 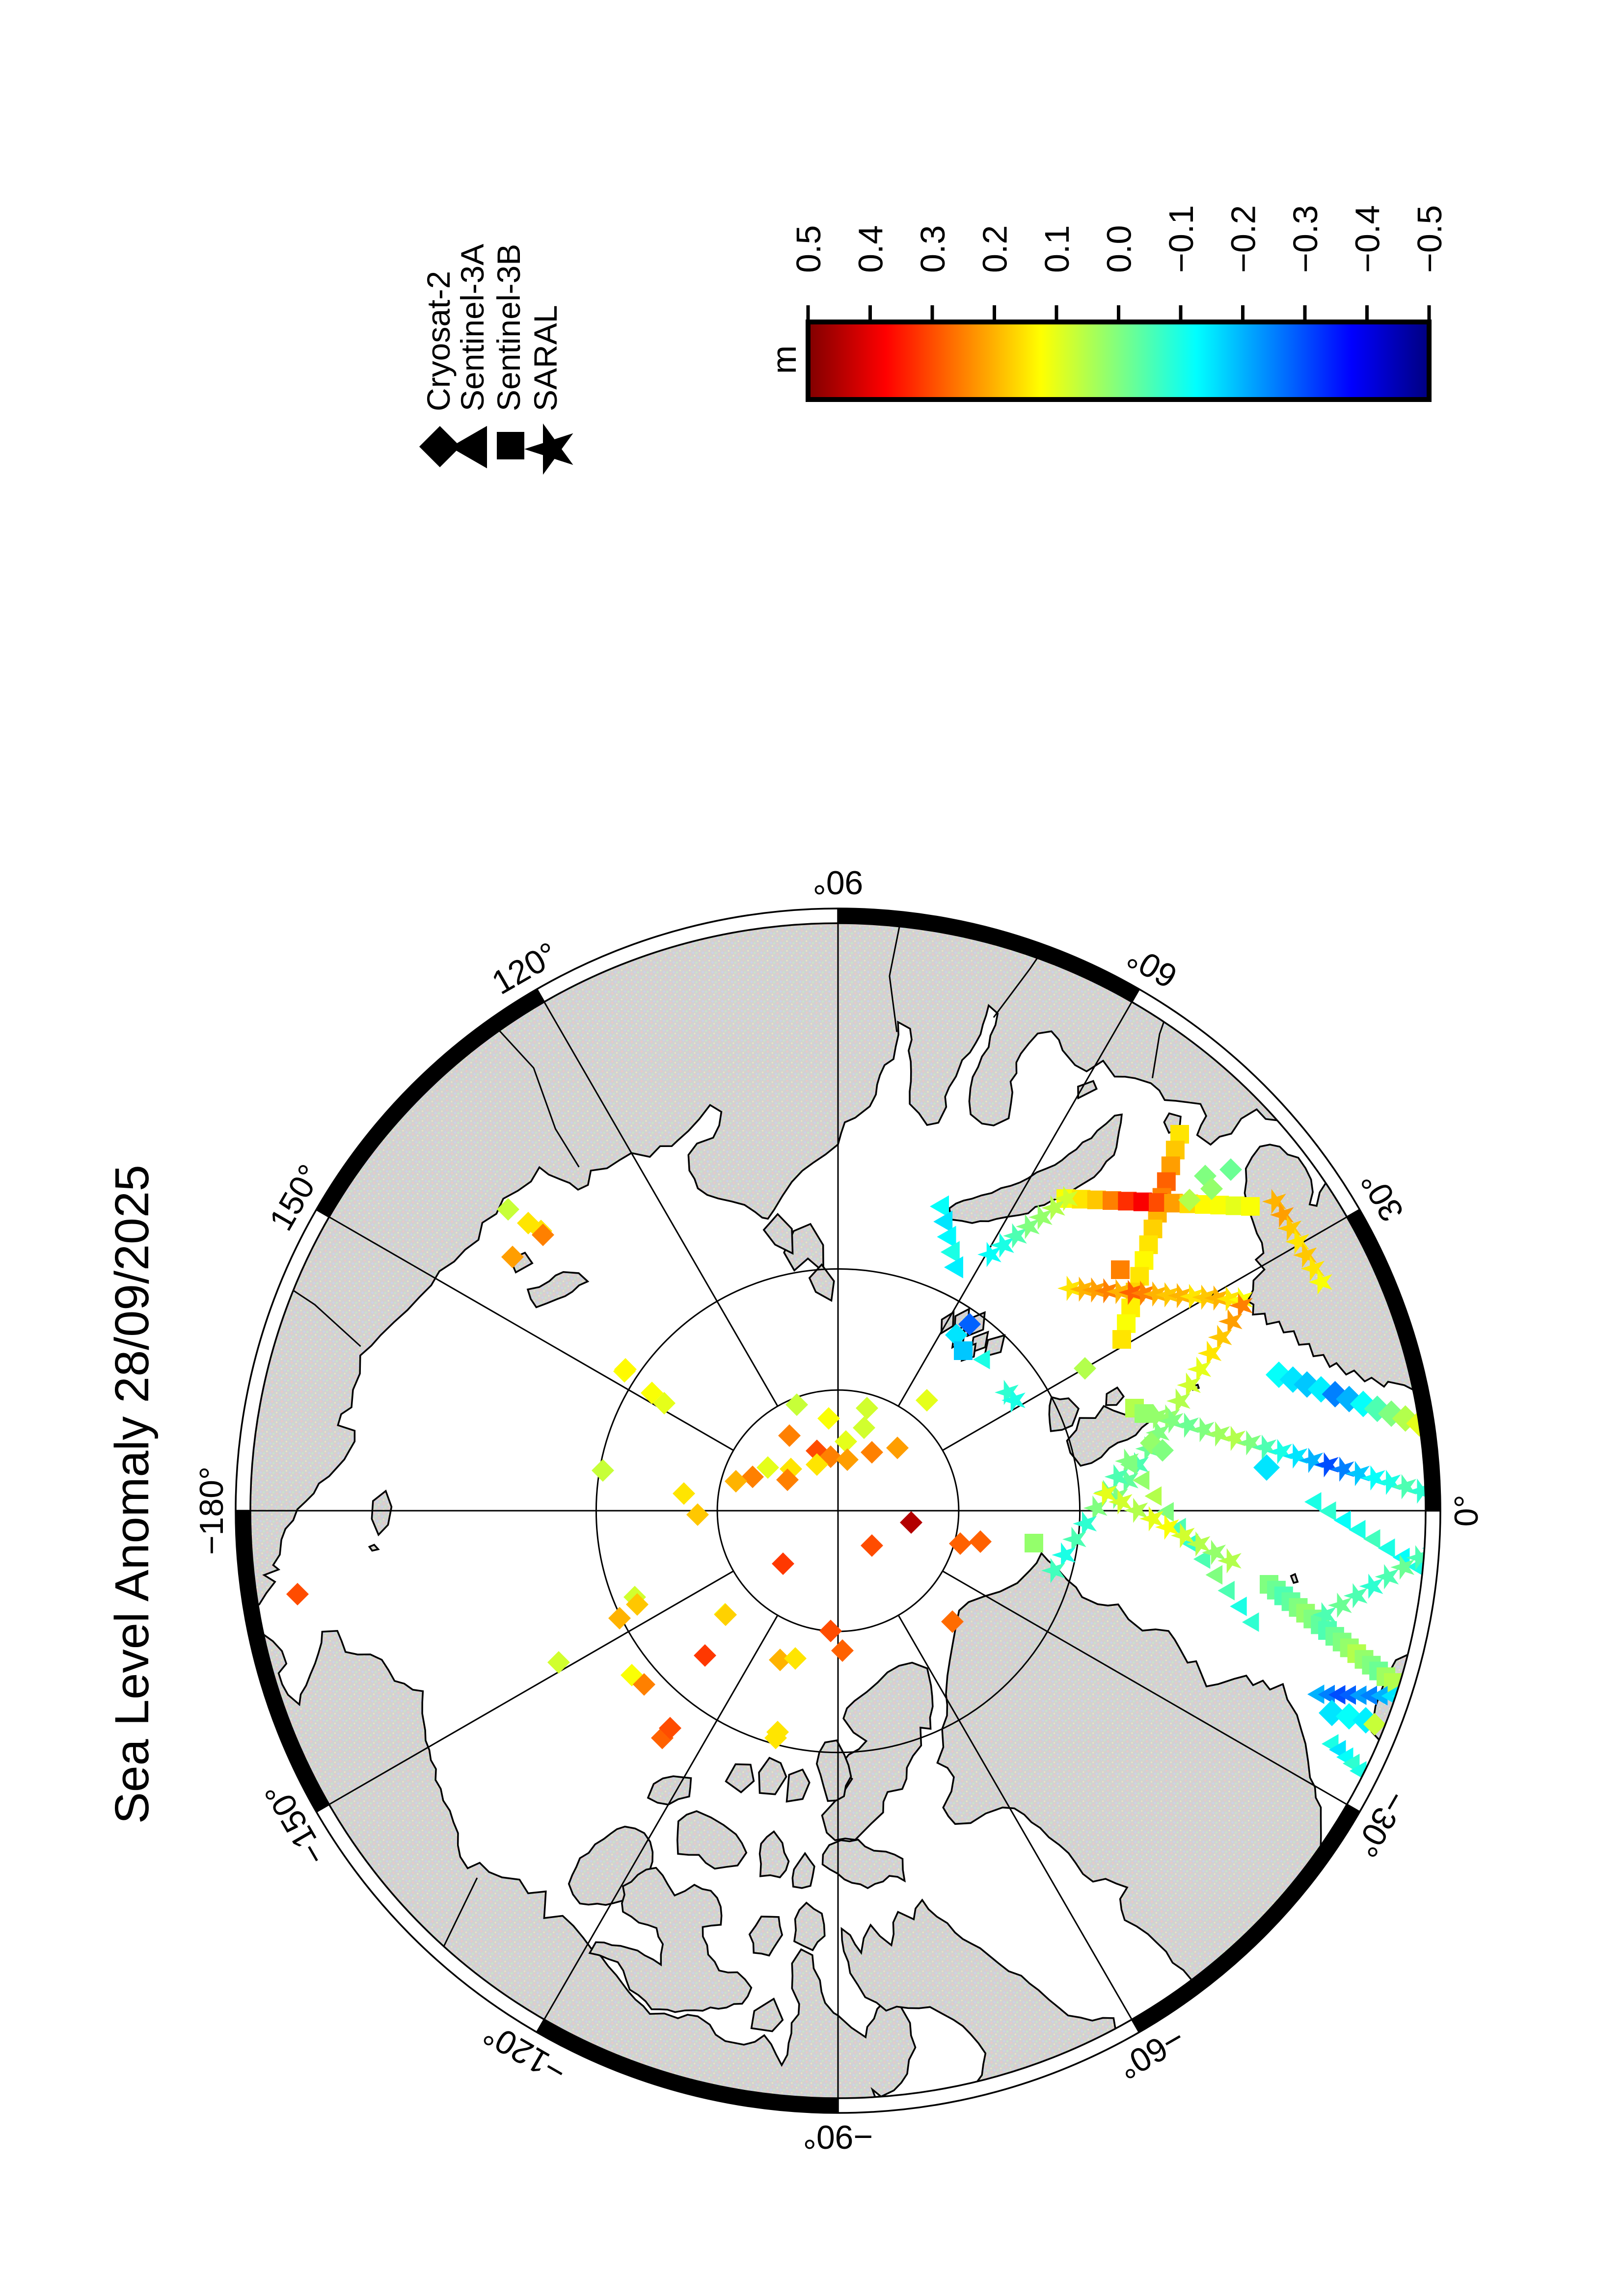 What do you see at coordinates (808, 249) in the screenshot?
I see `svg-text: 0.5` at bounding box center [808, 249].